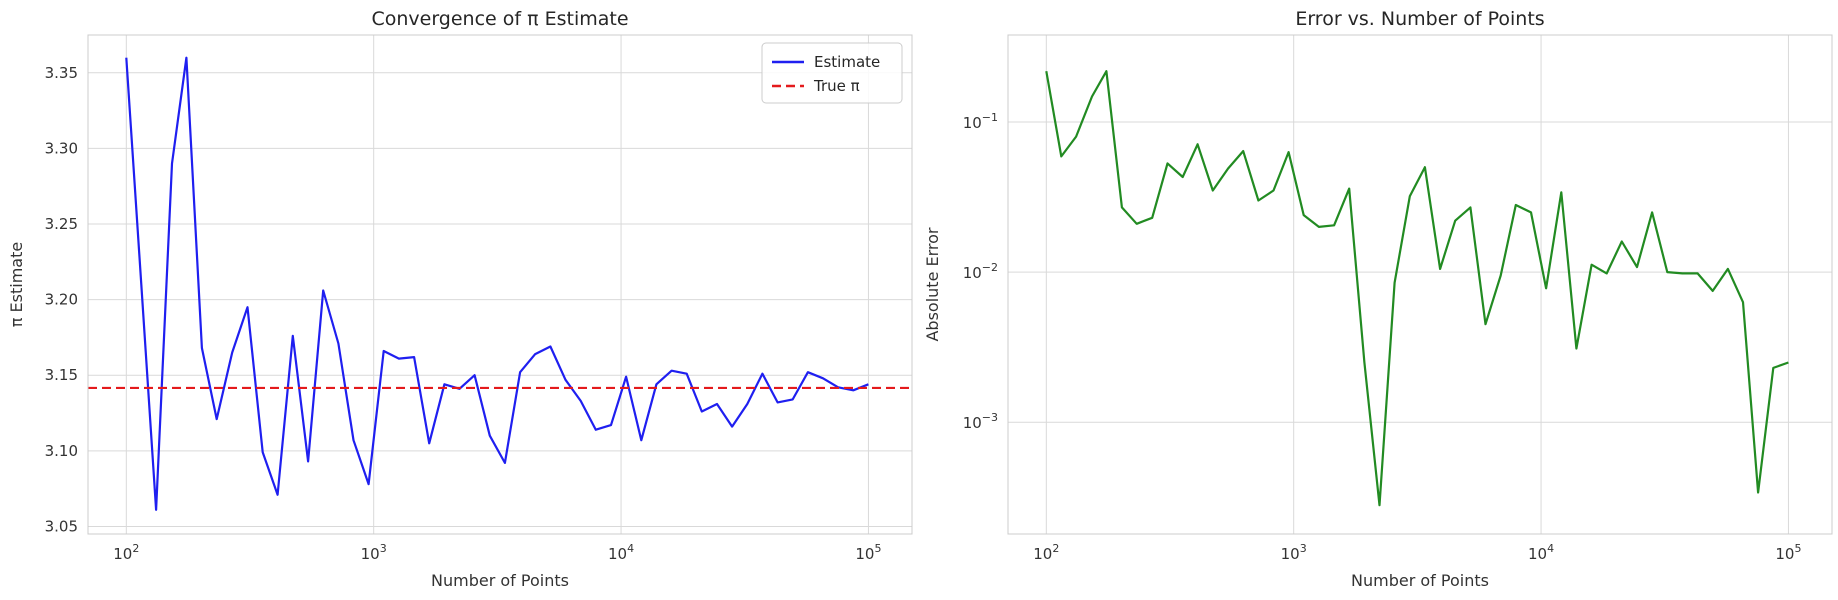 The height and width of the screenshot is (600, 1838). What do you see at coordinates (61, 300) in the screenshot?
I see `y-tick-label: 3.20` at bounding box center [61, 300].